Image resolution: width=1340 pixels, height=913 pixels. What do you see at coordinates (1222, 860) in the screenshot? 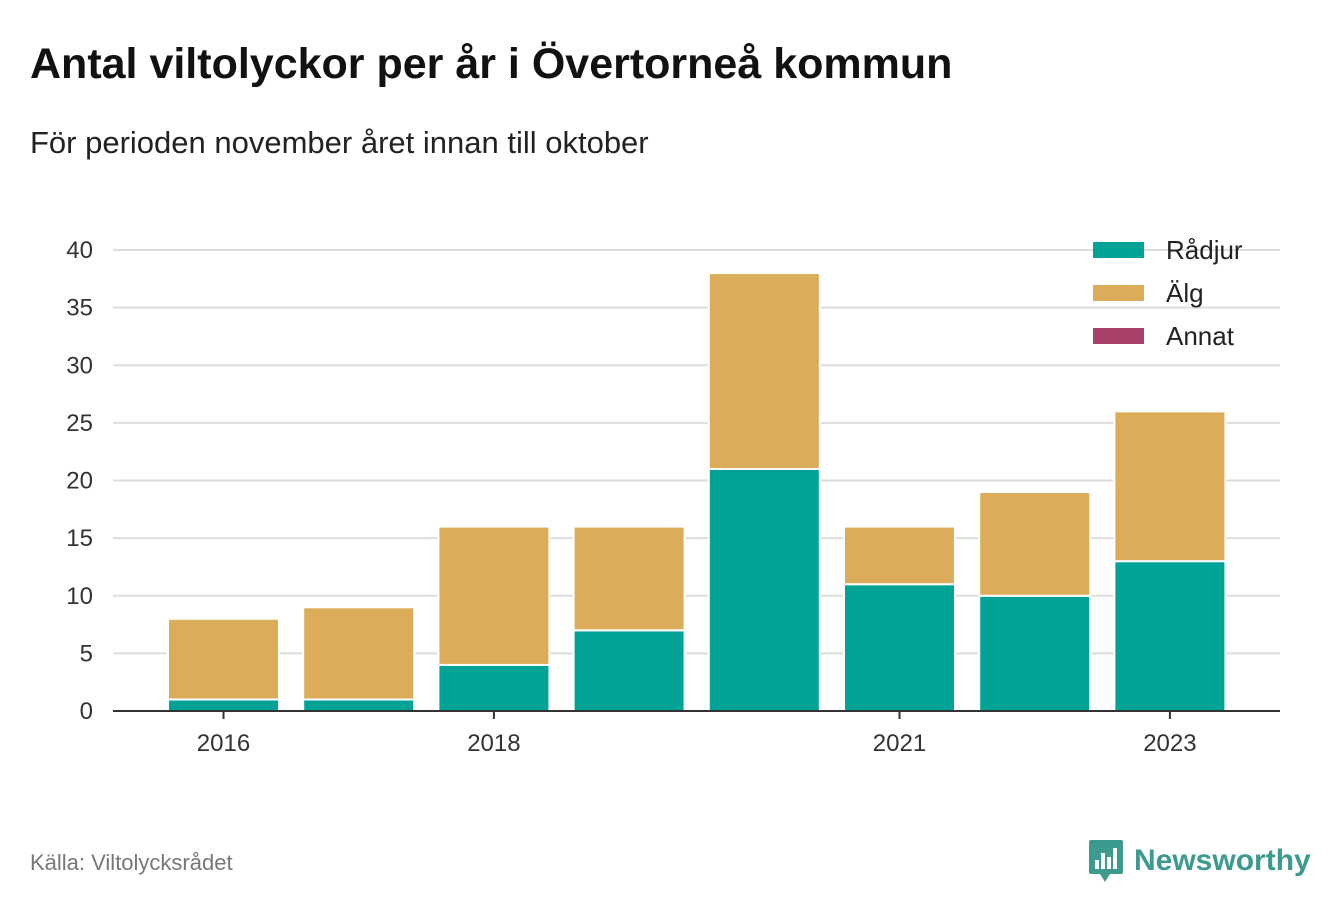
I see `brand-name: Newsworthy` at bounding box center [1222, 860].